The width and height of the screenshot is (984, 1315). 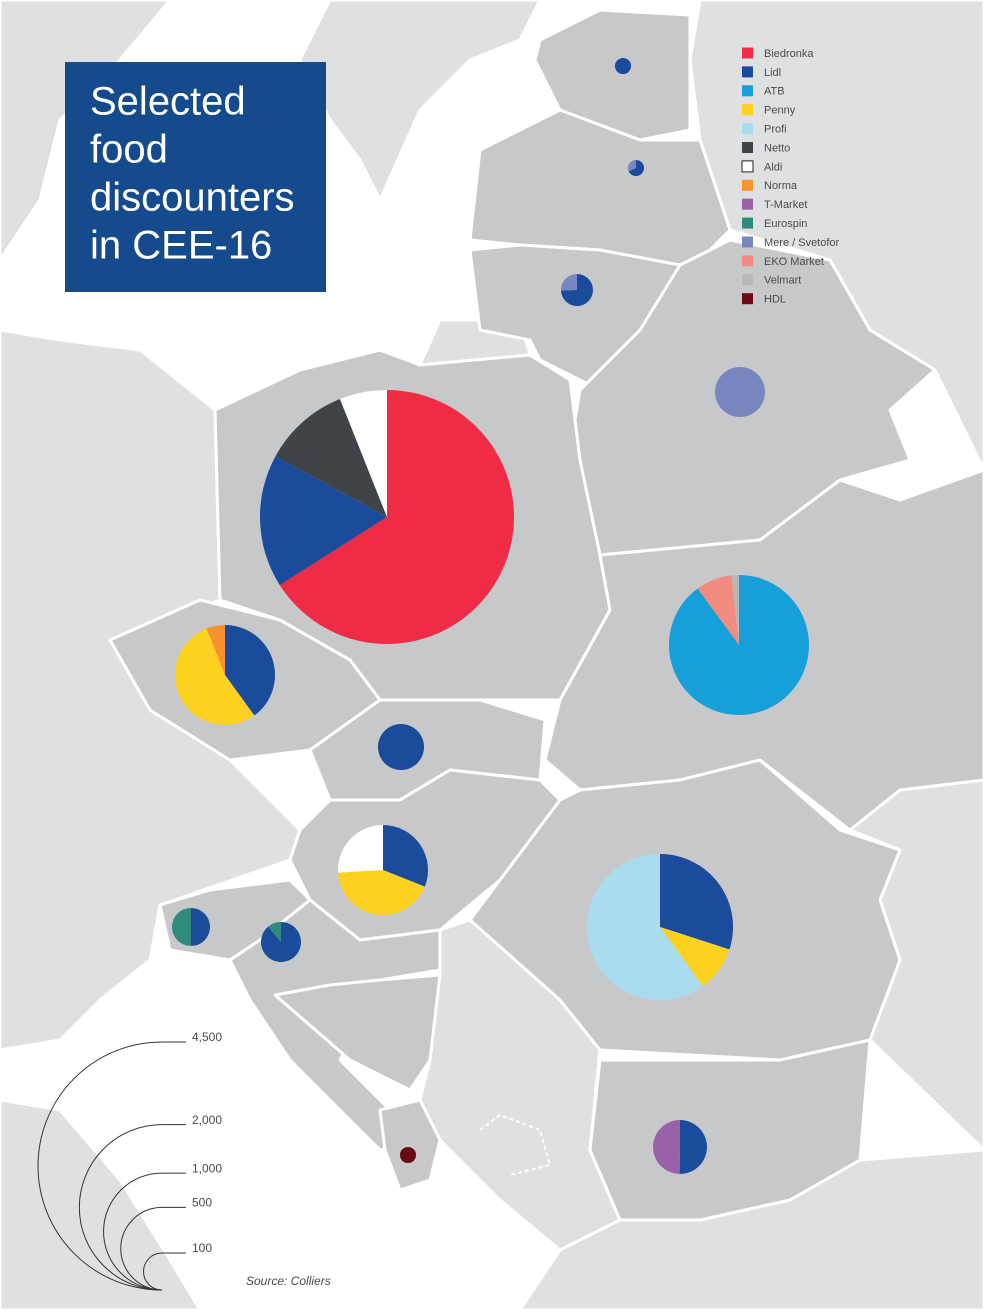 I want to click on size-legend: 4,500 2,000 1,000 500 100, so click(x=129, y=1160).